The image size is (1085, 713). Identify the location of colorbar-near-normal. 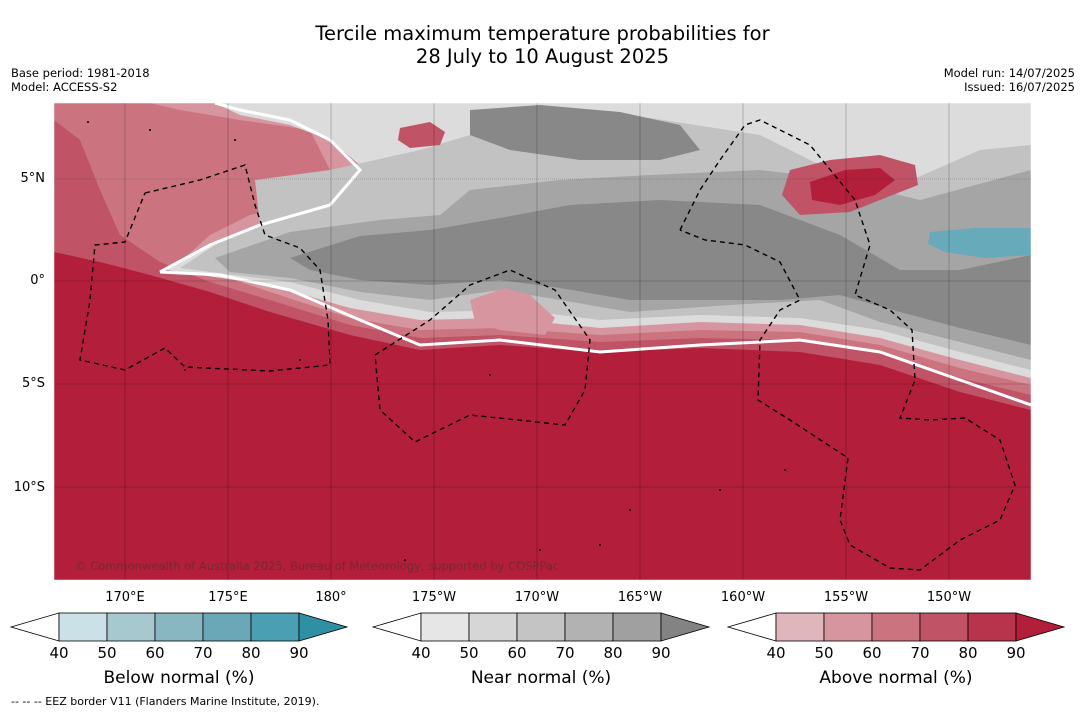
(541, 627).